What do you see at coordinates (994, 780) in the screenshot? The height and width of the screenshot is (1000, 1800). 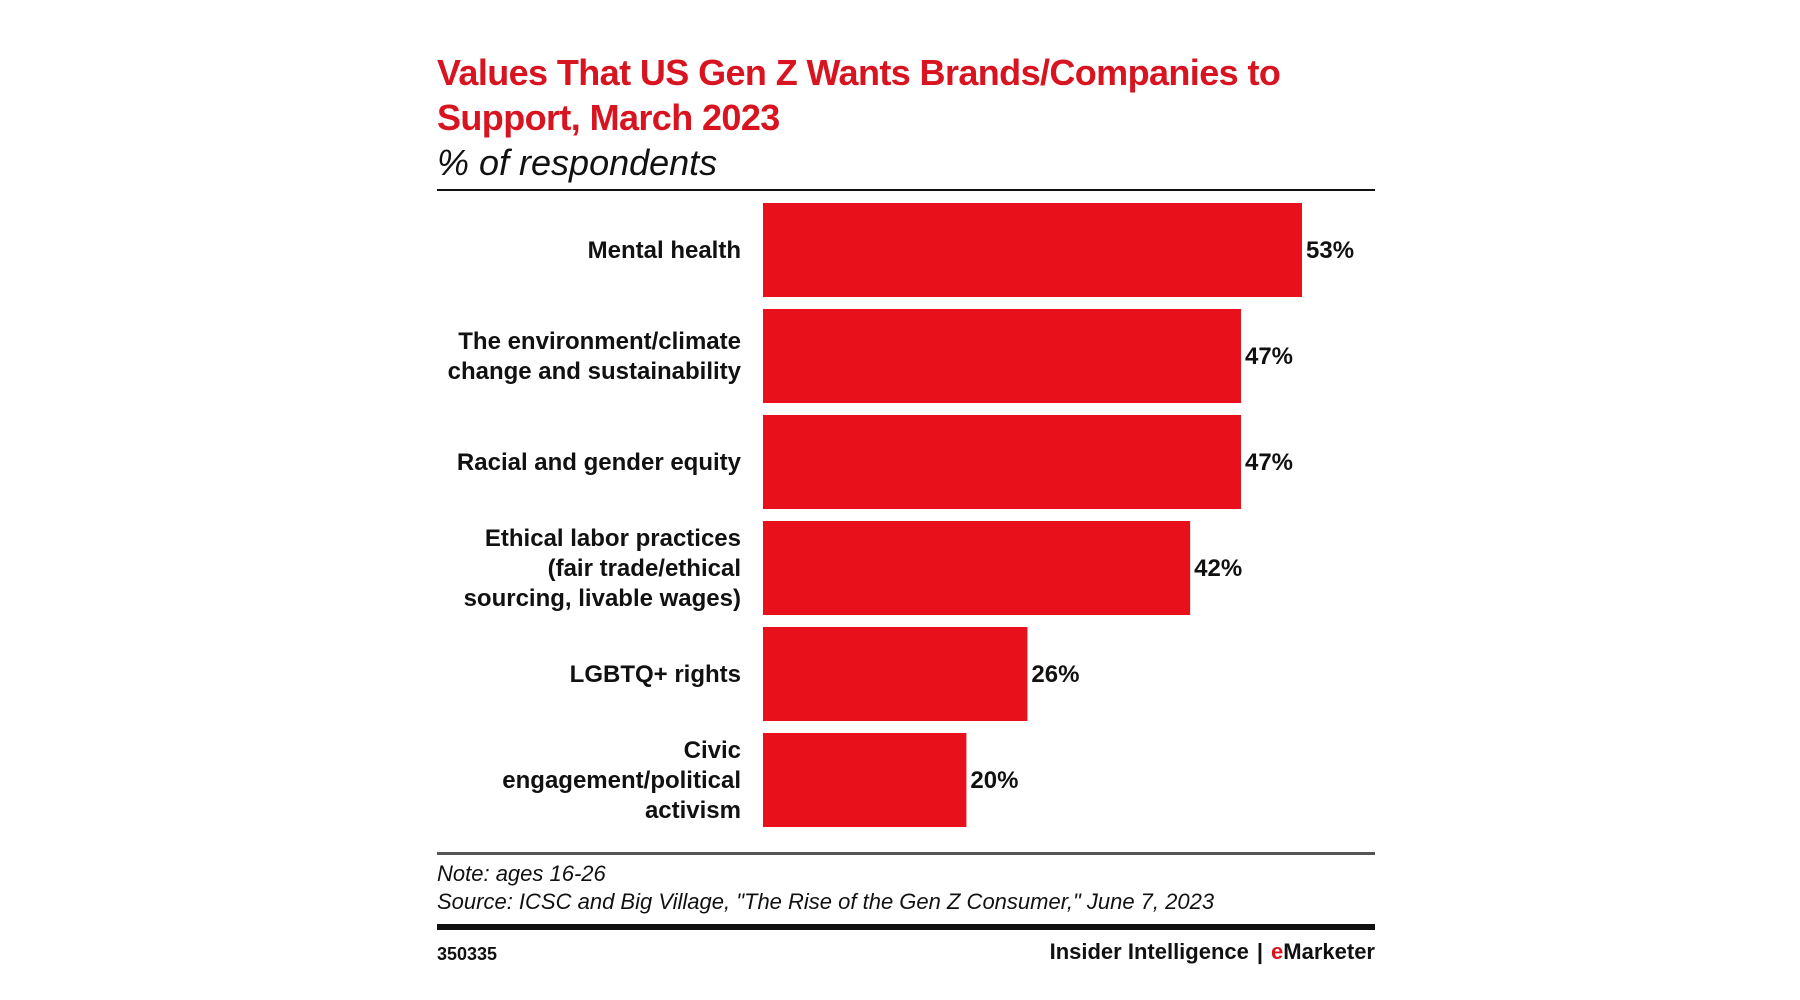 I see `value-label-5: 20%` at bounding box center [994, 780].